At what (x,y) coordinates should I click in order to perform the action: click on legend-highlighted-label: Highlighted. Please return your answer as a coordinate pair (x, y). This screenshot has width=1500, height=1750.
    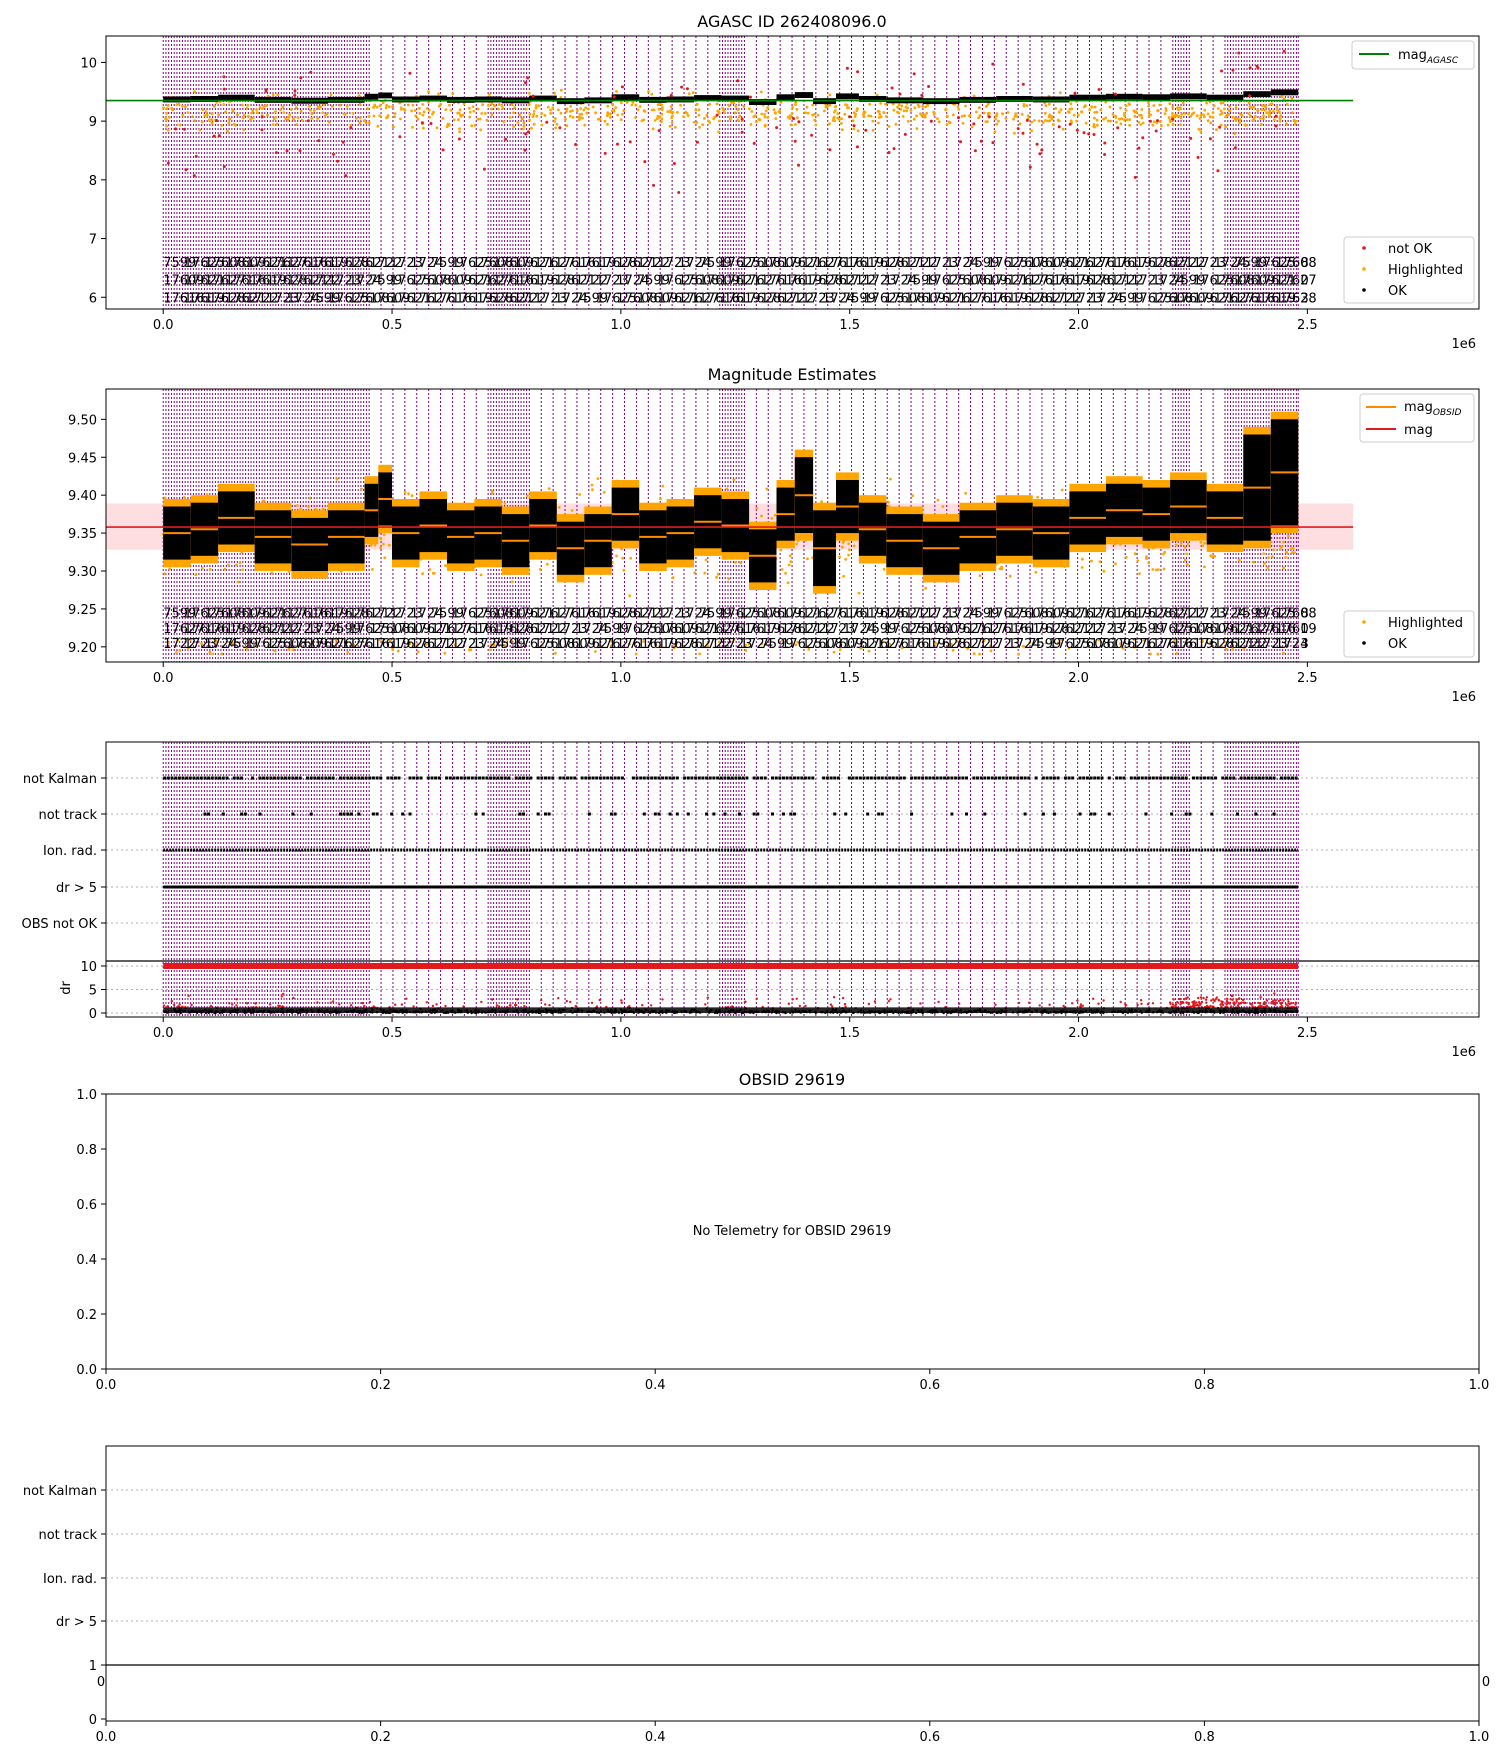
    Looking at the image, I should click on (1425, 270).